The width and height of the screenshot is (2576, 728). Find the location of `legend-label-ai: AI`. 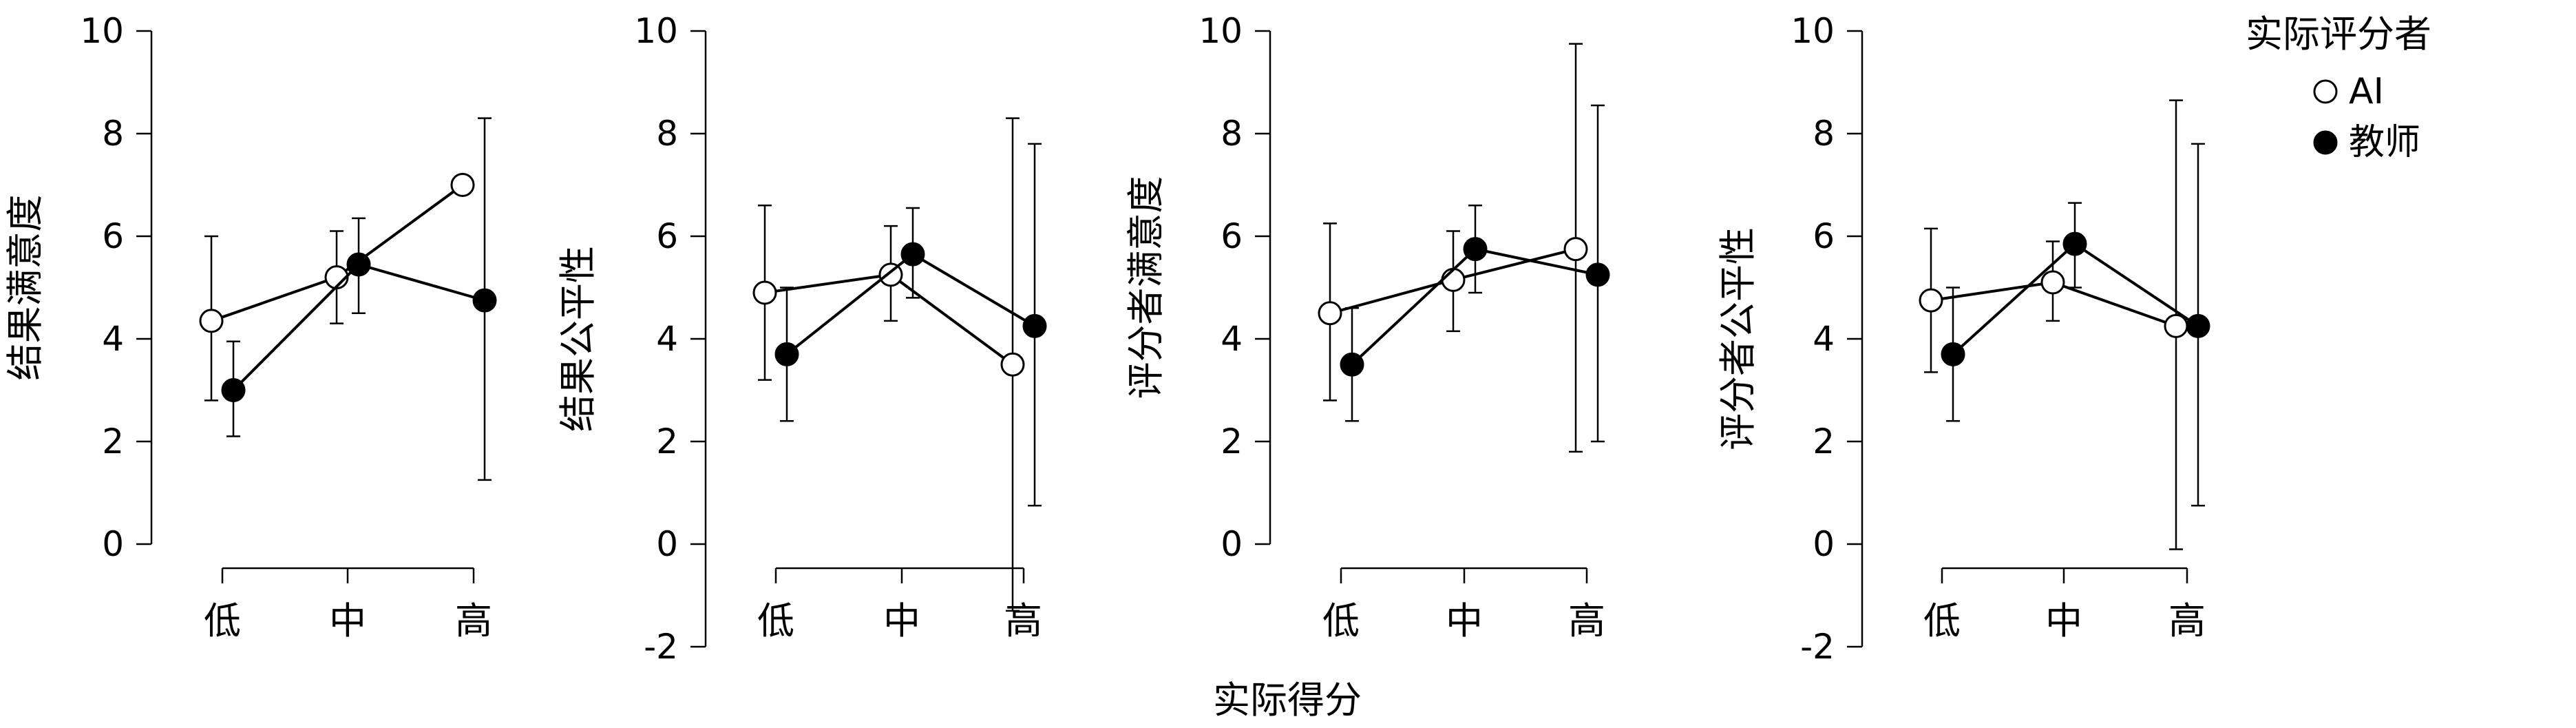

legend-label-ai: AI is located at coordinates (2366, 91).